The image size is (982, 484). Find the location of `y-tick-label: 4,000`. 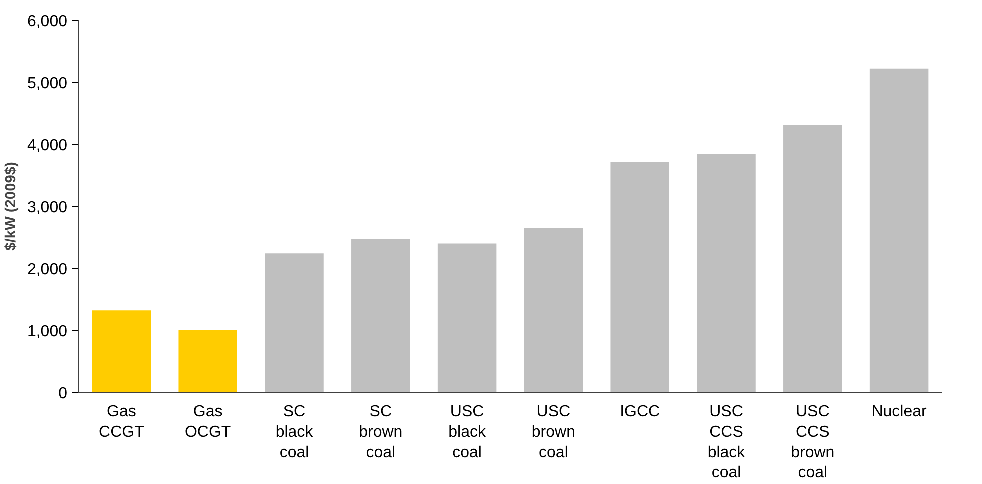

y-tick-label: 4,000 is located at coordinates (47, 146).